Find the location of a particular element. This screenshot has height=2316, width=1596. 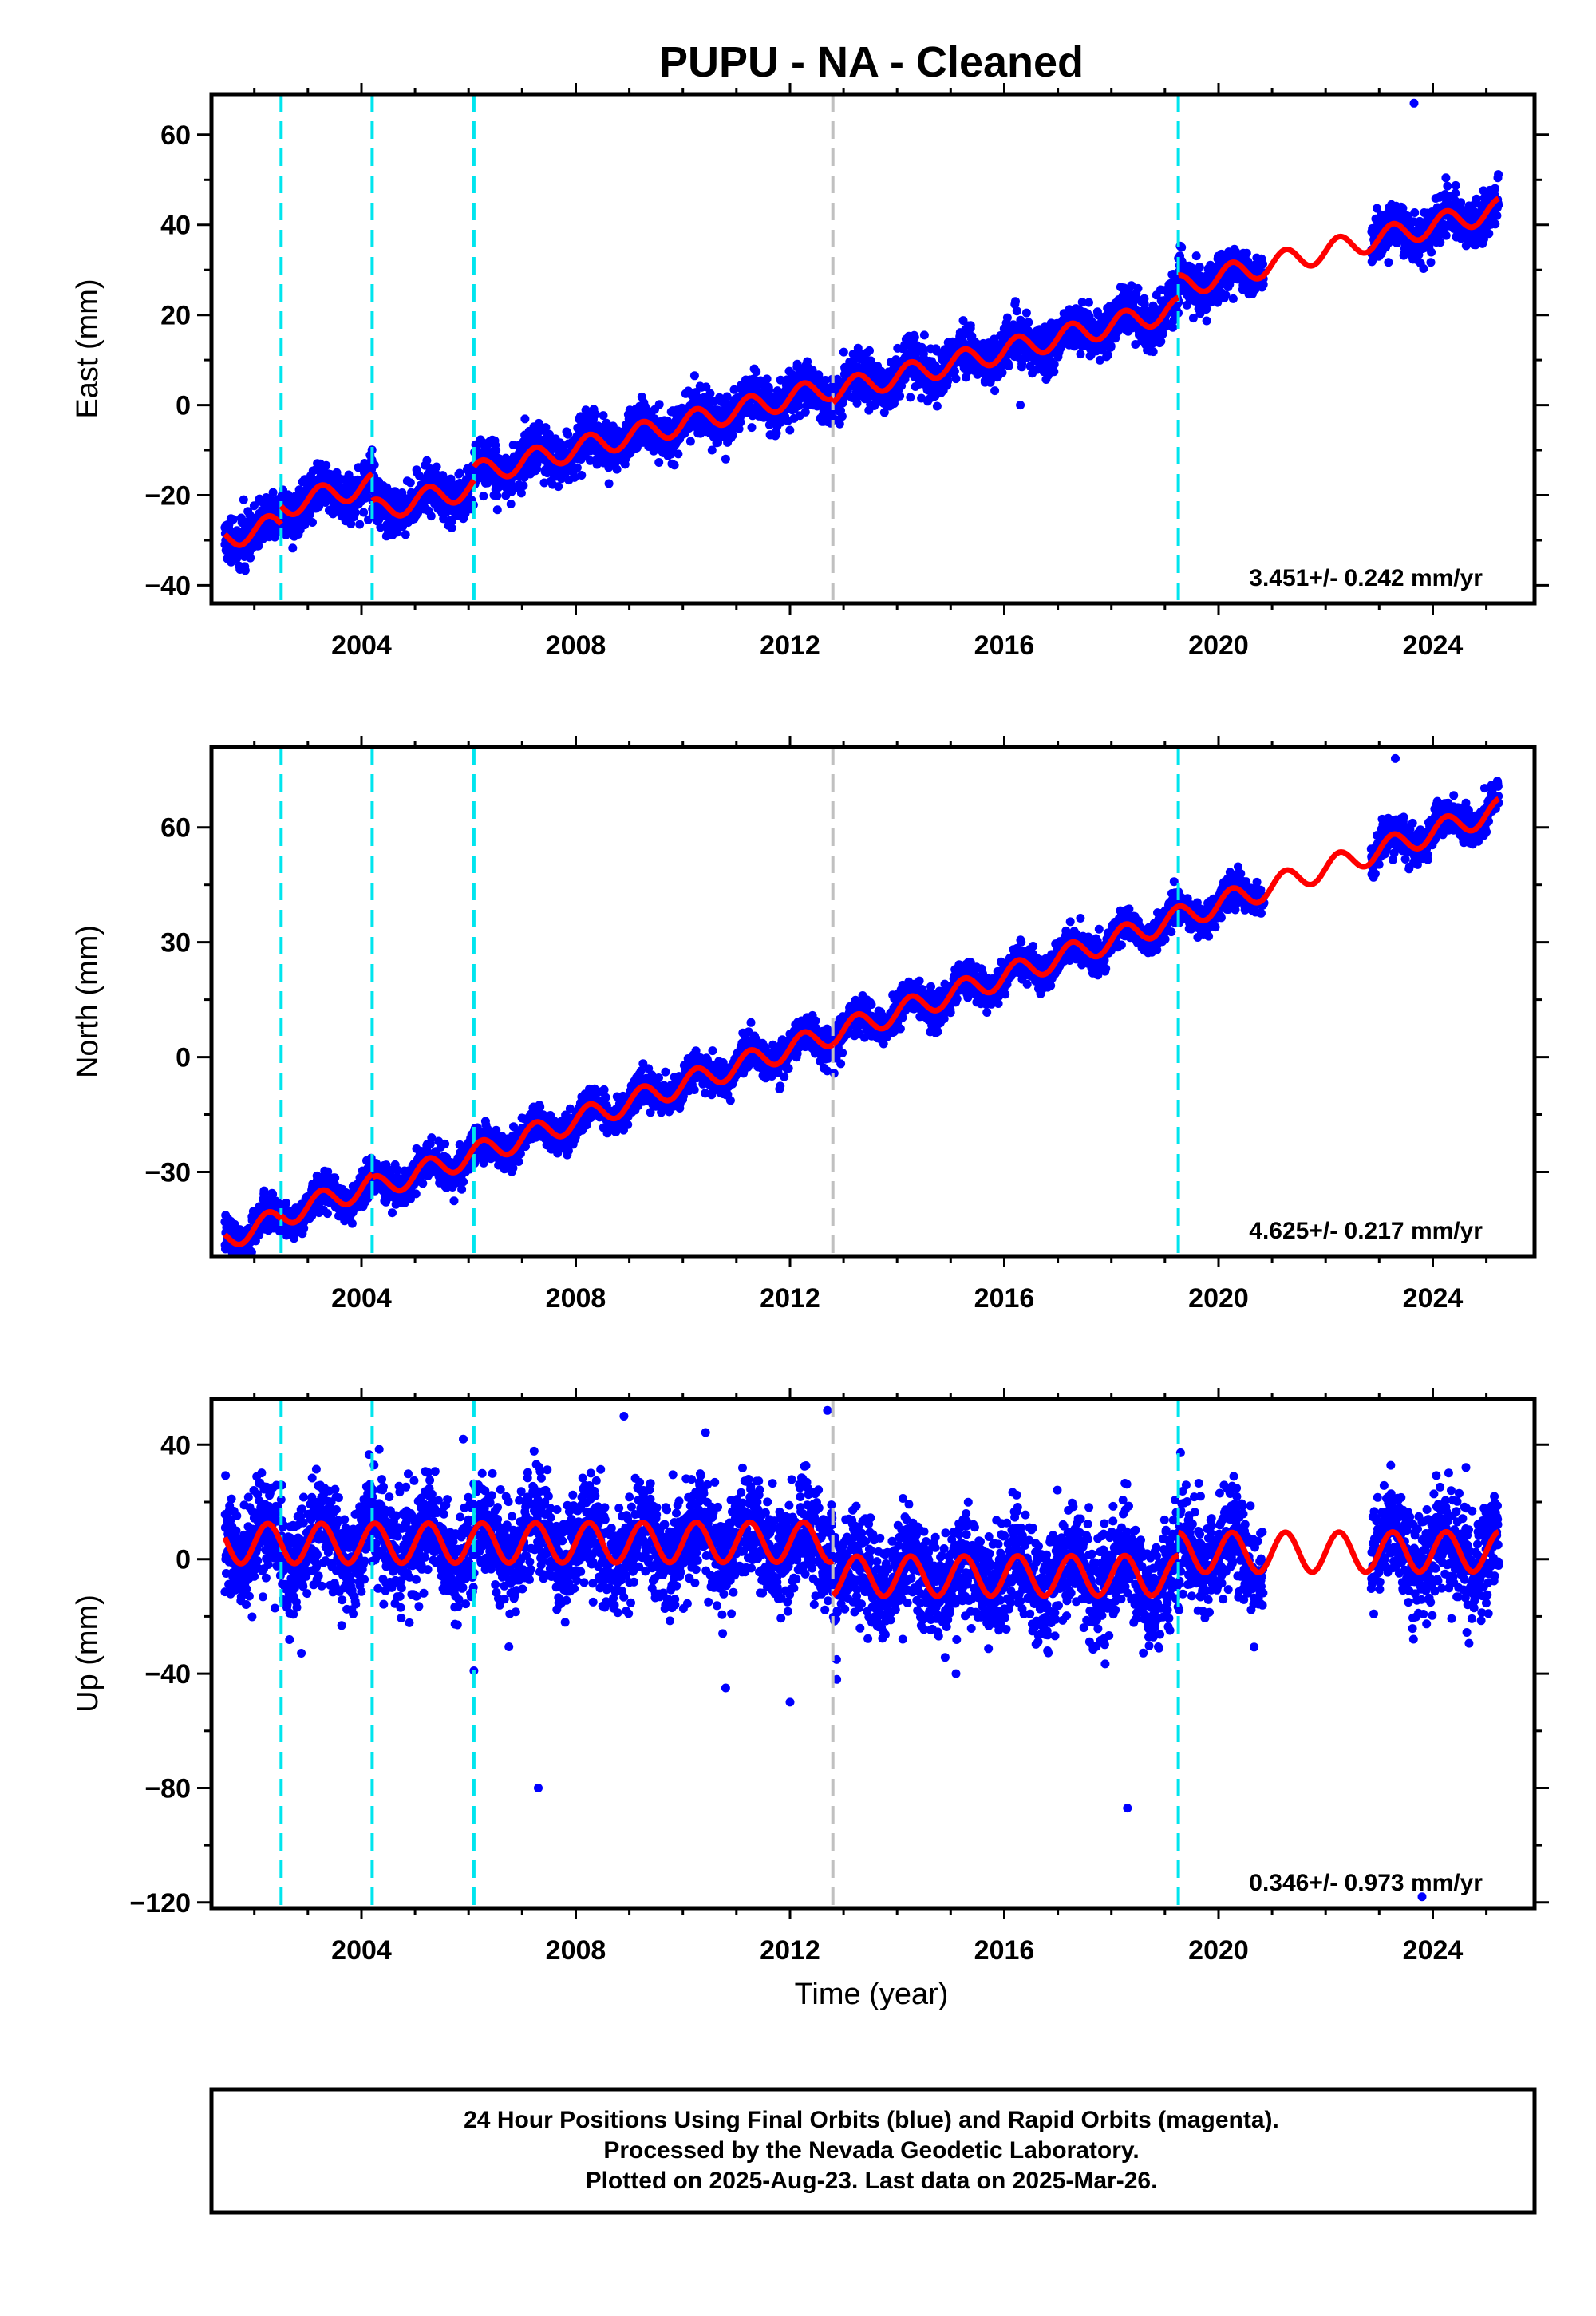

x-tick-label: 2008 is located at coordinates (576, 645).